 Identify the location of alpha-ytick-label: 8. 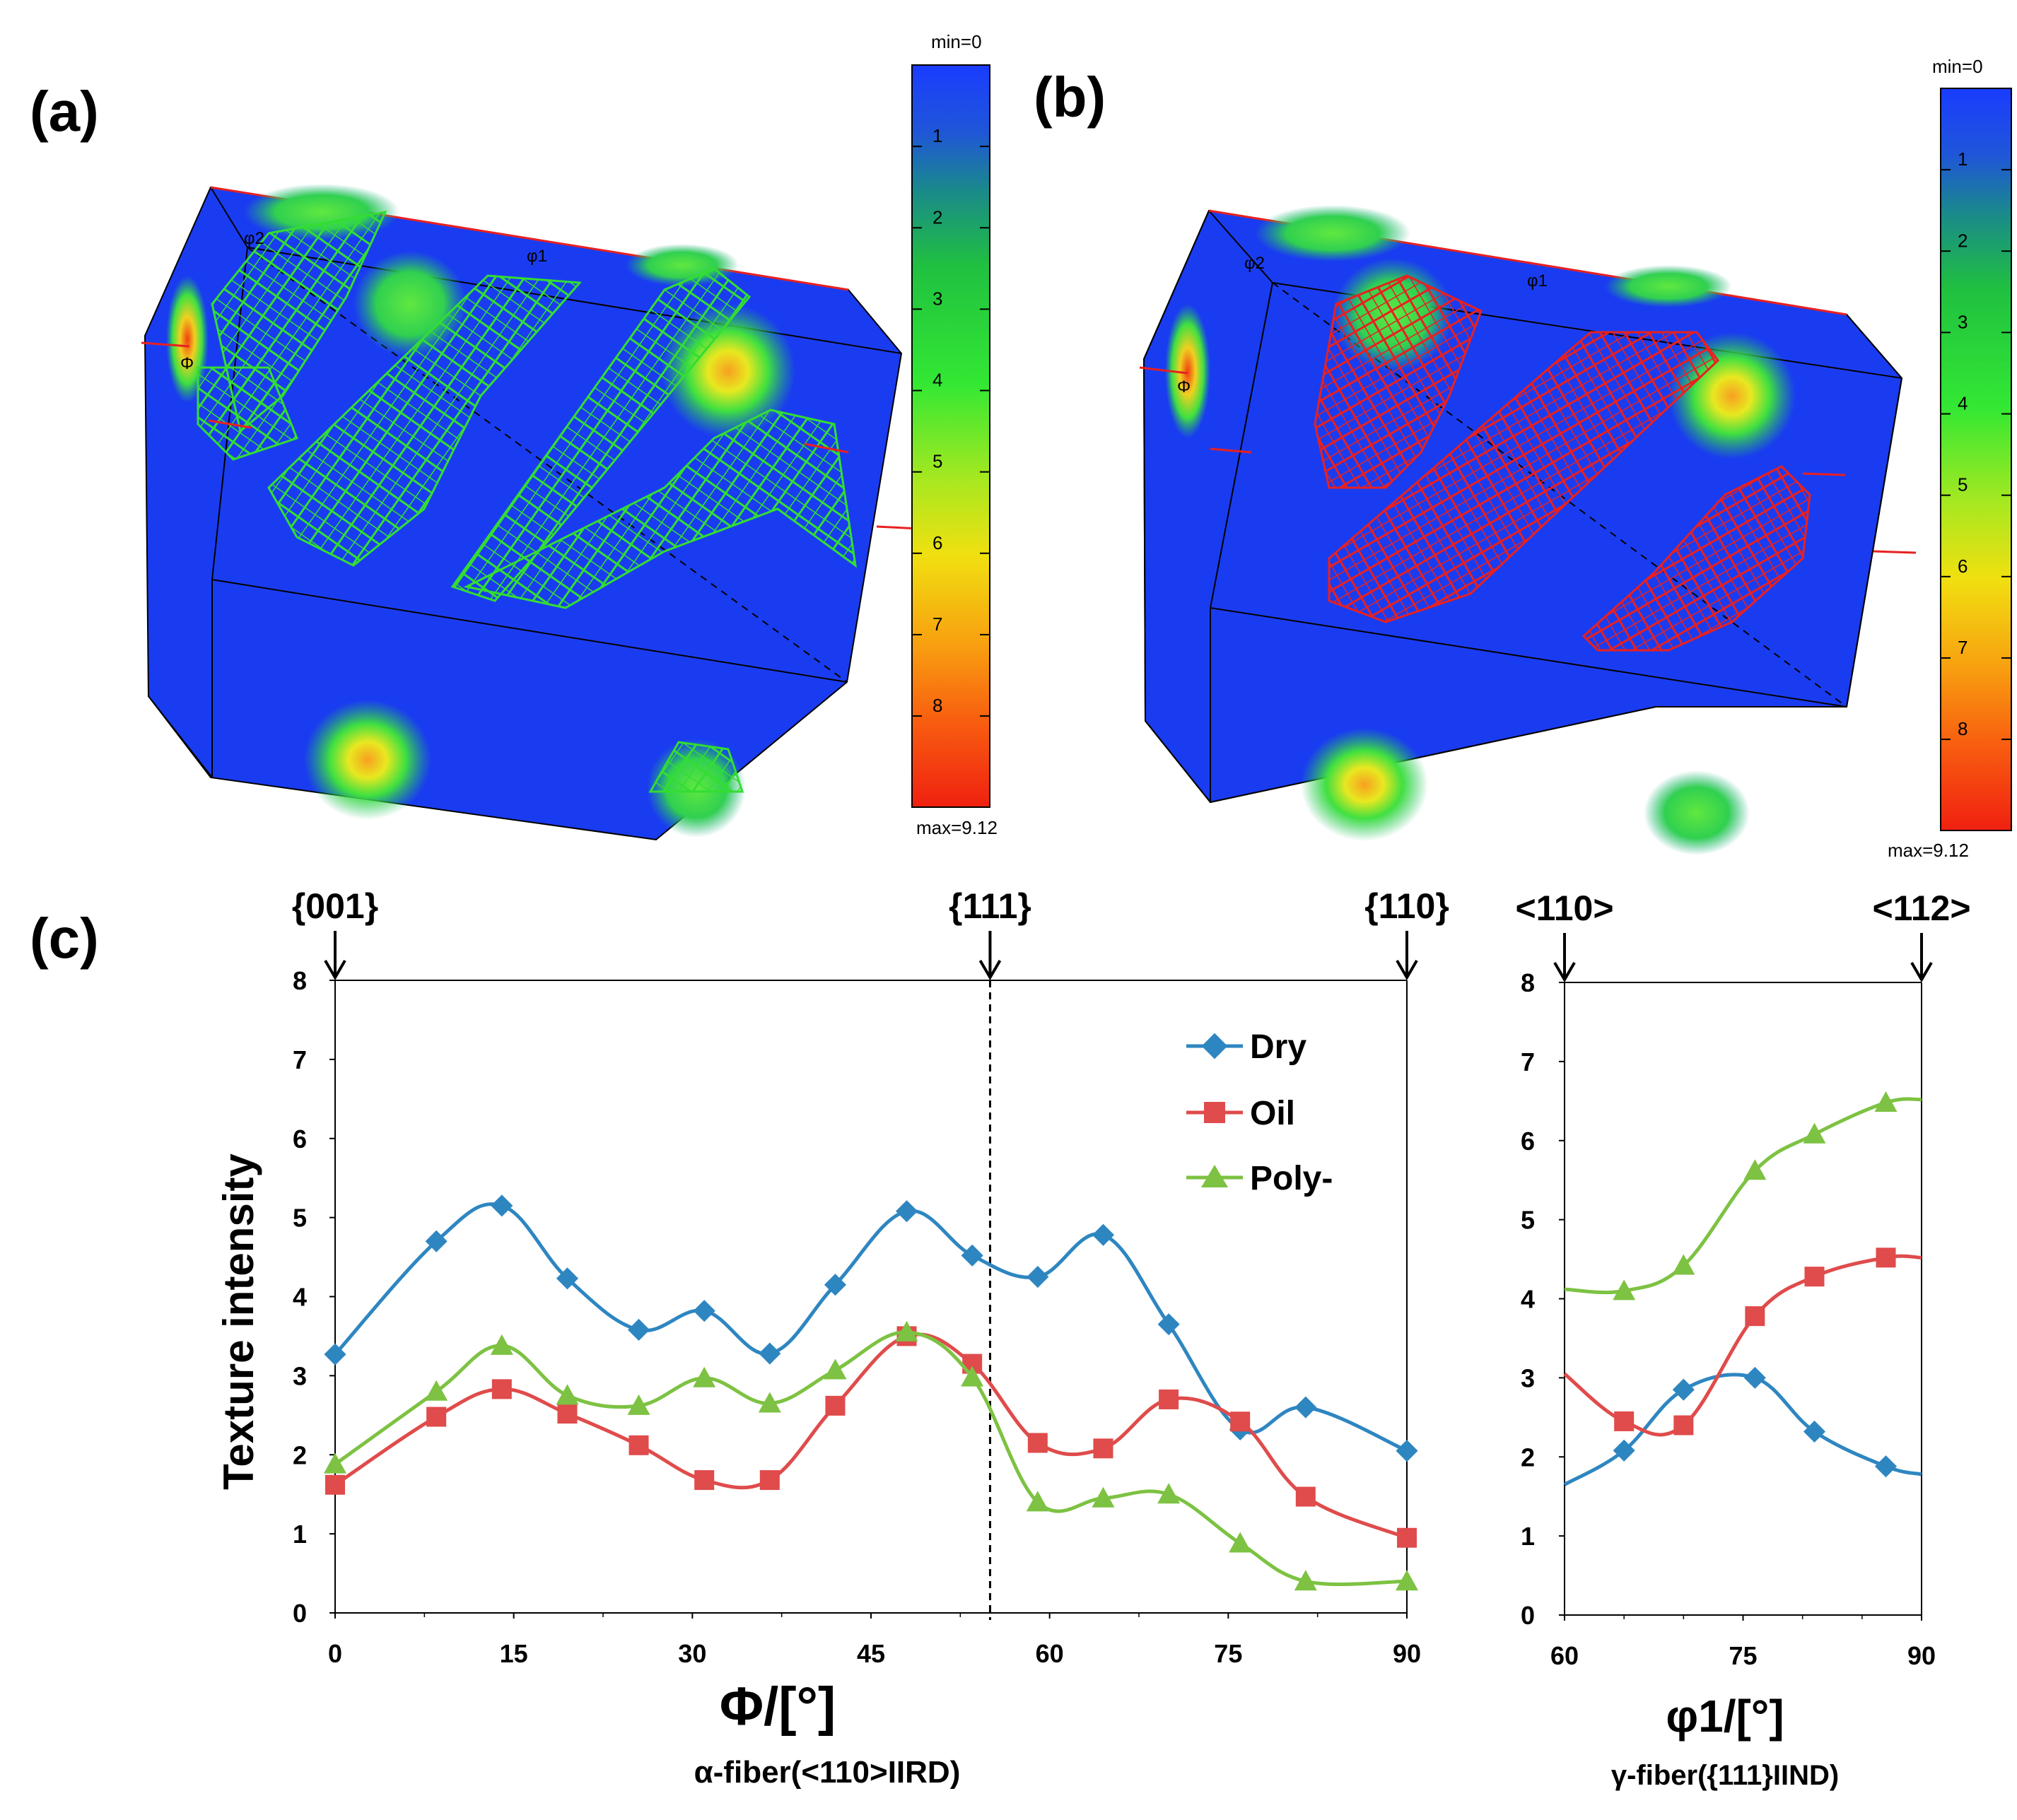
(300, 981).